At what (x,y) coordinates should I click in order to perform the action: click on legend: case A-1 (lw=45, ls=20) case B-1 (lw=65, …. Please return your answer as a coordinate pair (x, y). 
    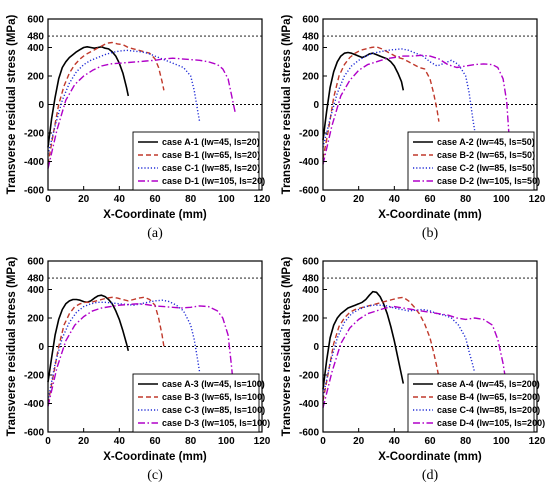
    Looking at the image, I should click on (198, 161).